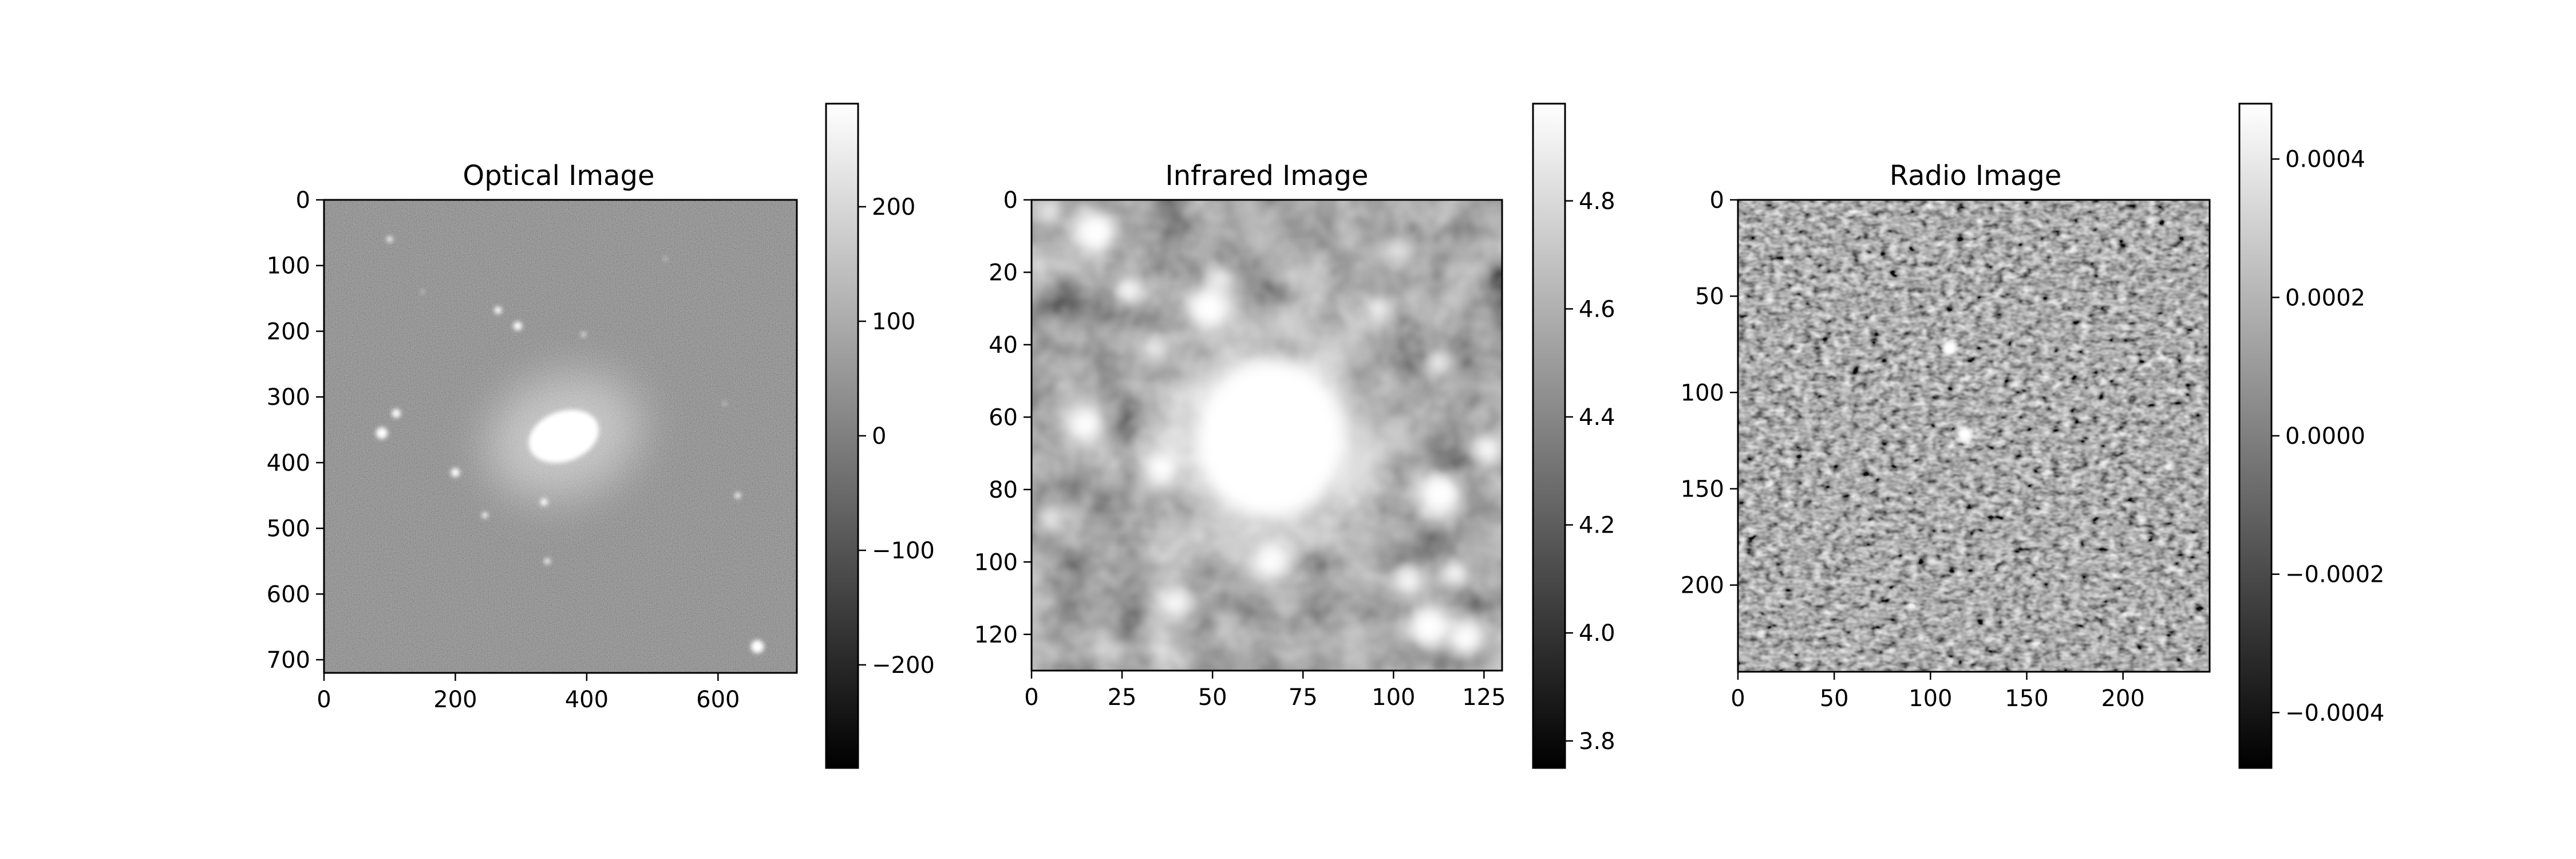 This screenshot has width=2576, height=859. What do you see at coordinates (303, 200) in the screenshot?
I see `optical-ytick-label-0: 0` at bounding box center [303, 200].